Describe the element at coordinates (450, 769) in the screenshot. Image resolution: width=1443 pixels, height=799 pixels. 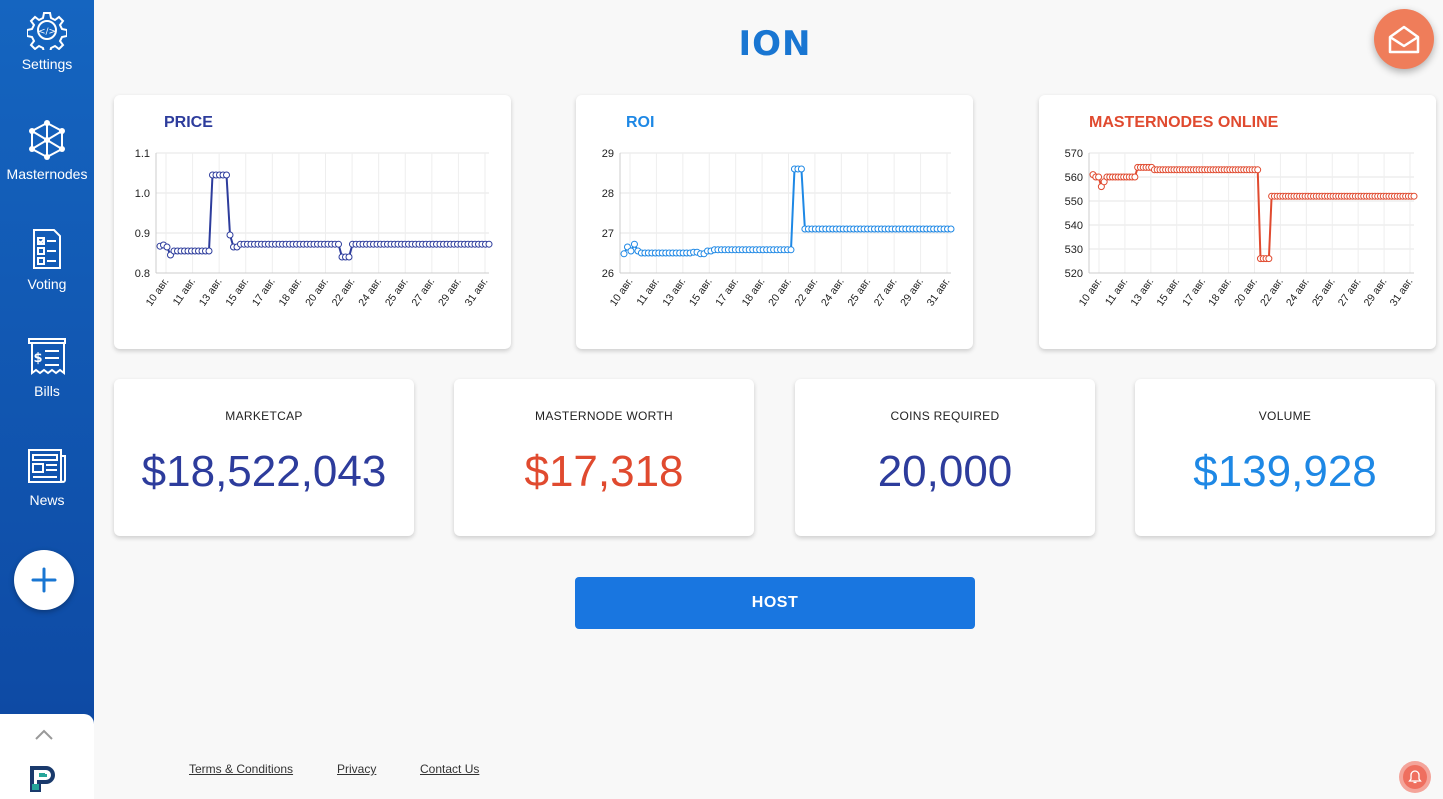
I see `contact-link: Contact Us` at that location.